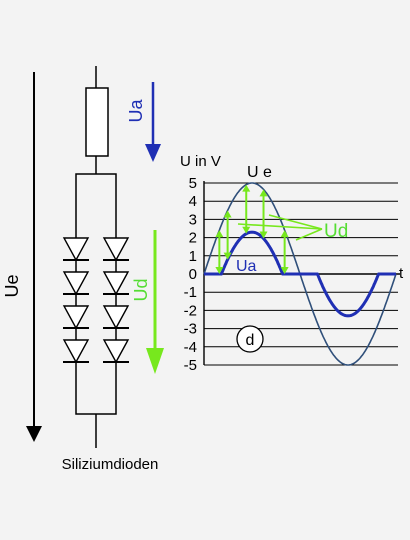 This screenshot has width=410, height=540. What do you see at coordinates (193, 183) in the screenshot?
I see `y-tick-label: 5` at bounding box center [193, 183].